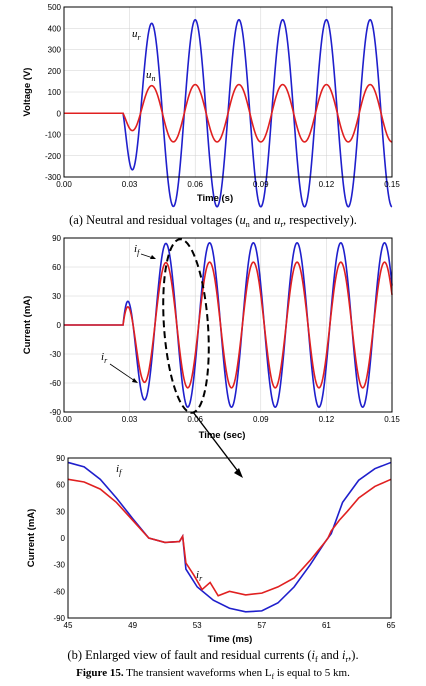 Image resolution: width=426 pixels, height=686 pixels. I want to click on y-tick-label: 400, so click(55, 28).